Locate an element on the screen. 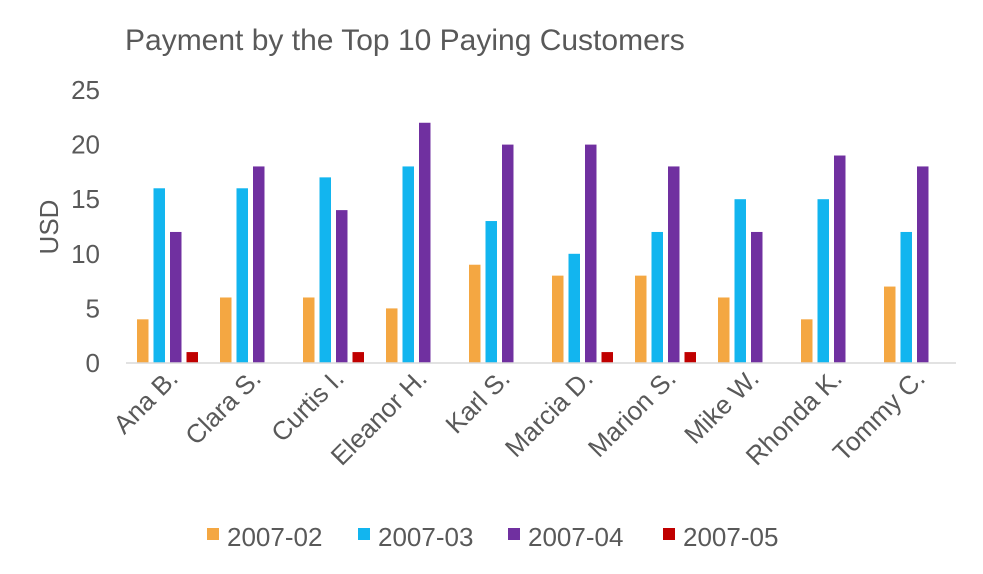  x-tick-label: Curtis I. is located at coordinates (307, 405).